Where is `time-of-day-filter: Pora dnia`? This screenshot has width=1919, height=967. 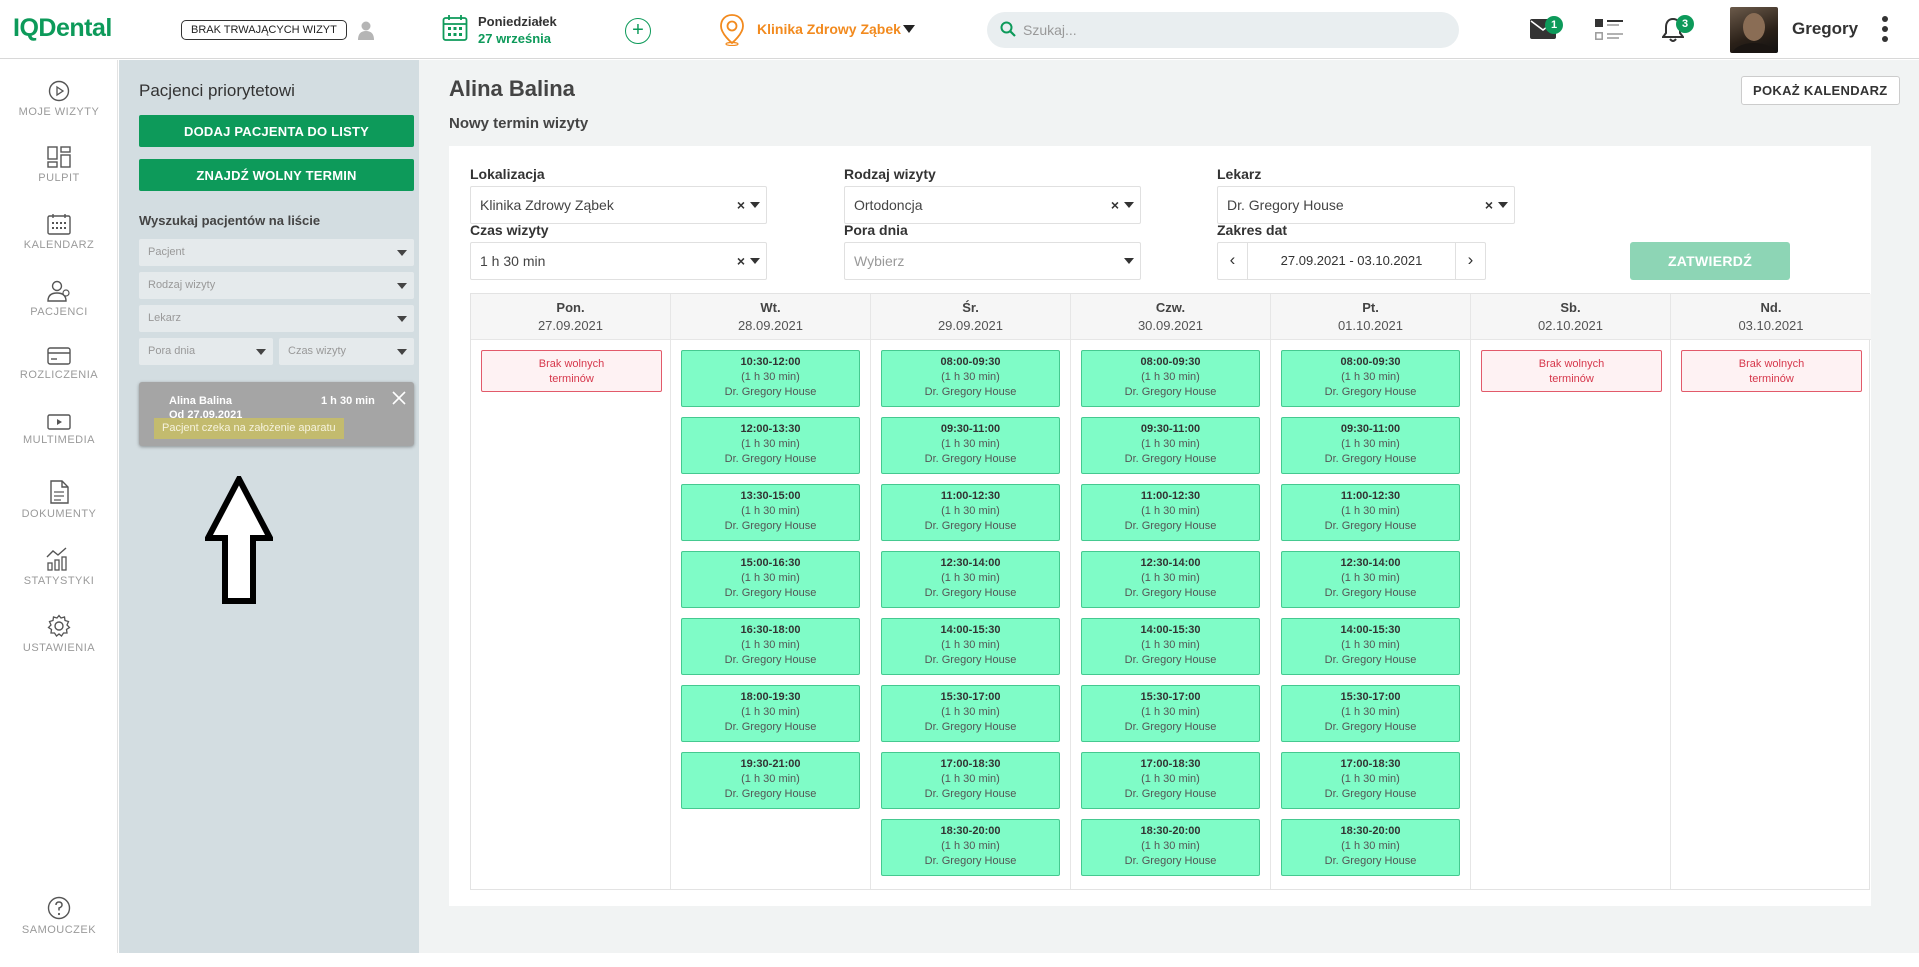
time-of-day-filter: Pora dnia is located at coordinates (206, 351).